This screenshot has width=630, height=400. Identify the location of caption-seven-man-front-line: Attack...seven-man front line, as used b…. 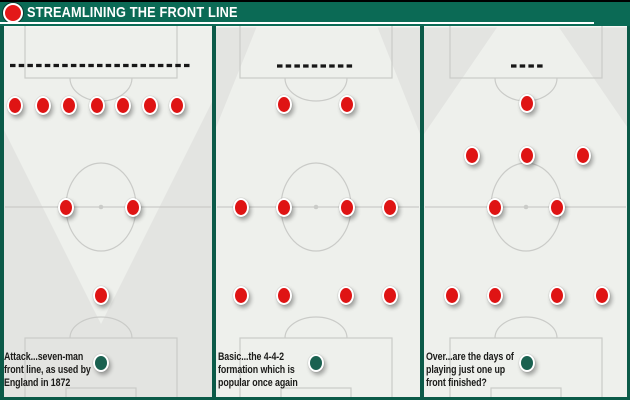
(64, 370).